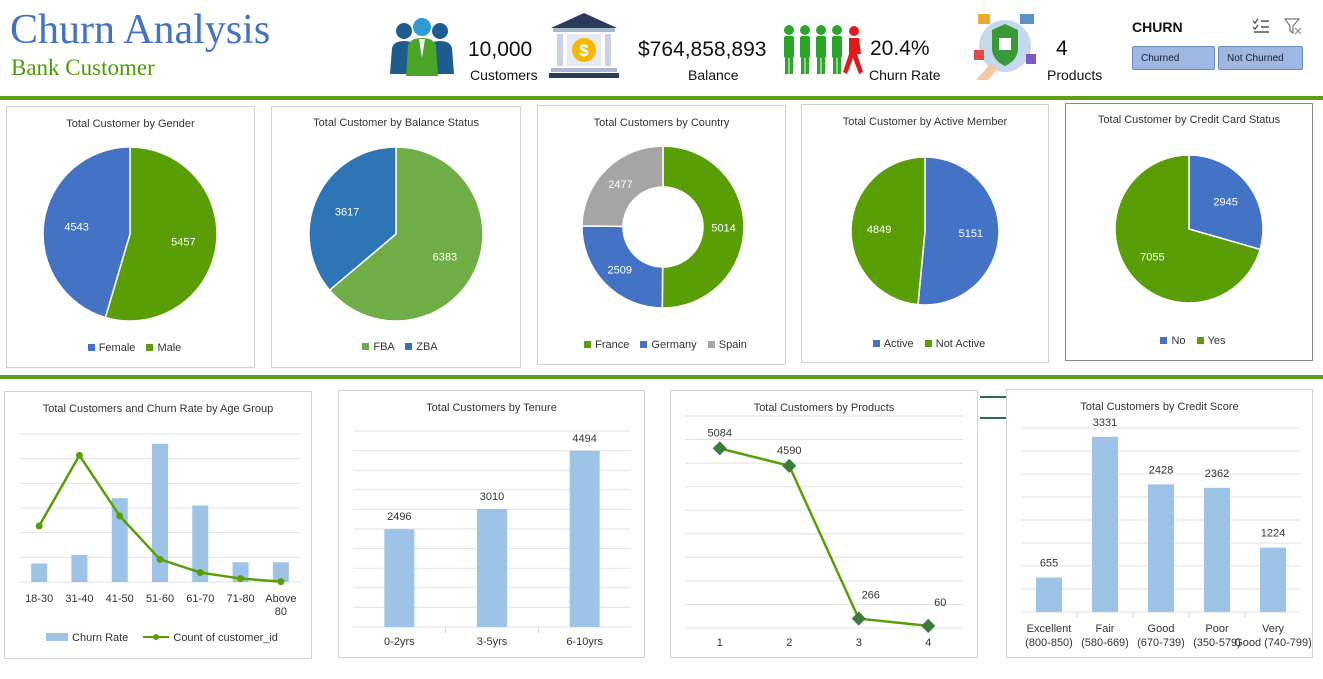 The width and height of the screenshot is (1323, 679). I want to click on data-label: 4849, so click(879, 230).